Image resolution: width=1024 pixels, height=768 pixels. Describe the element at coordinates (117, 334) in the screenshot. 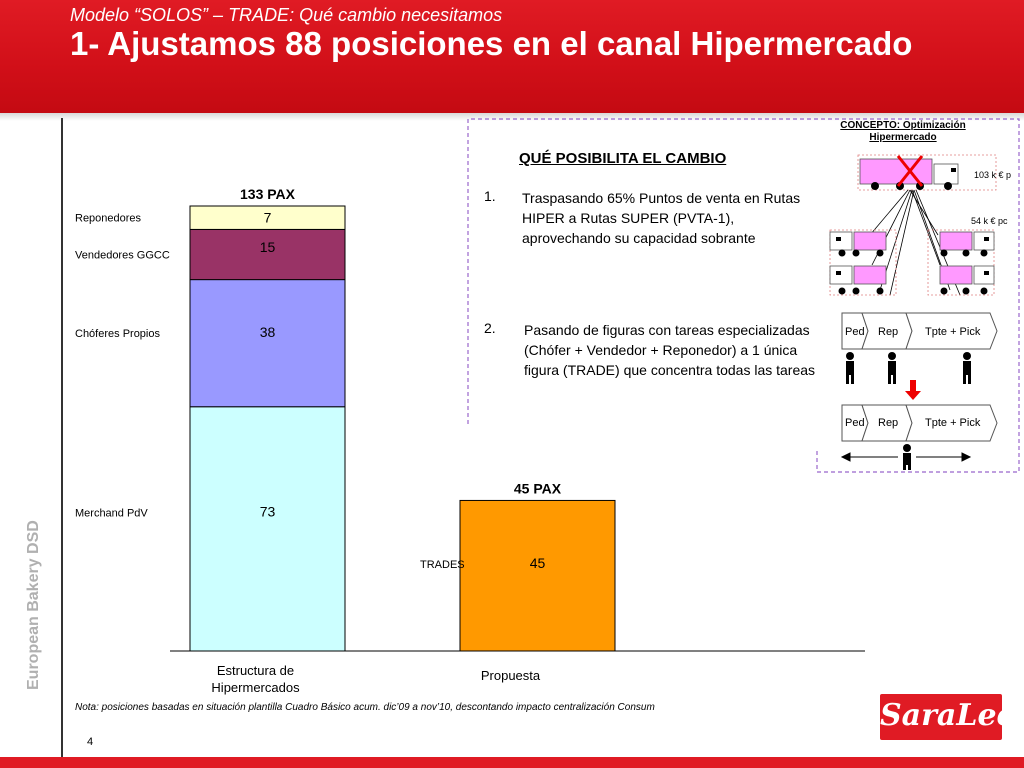

I see `series-label: Chóferes Propios` at that location.